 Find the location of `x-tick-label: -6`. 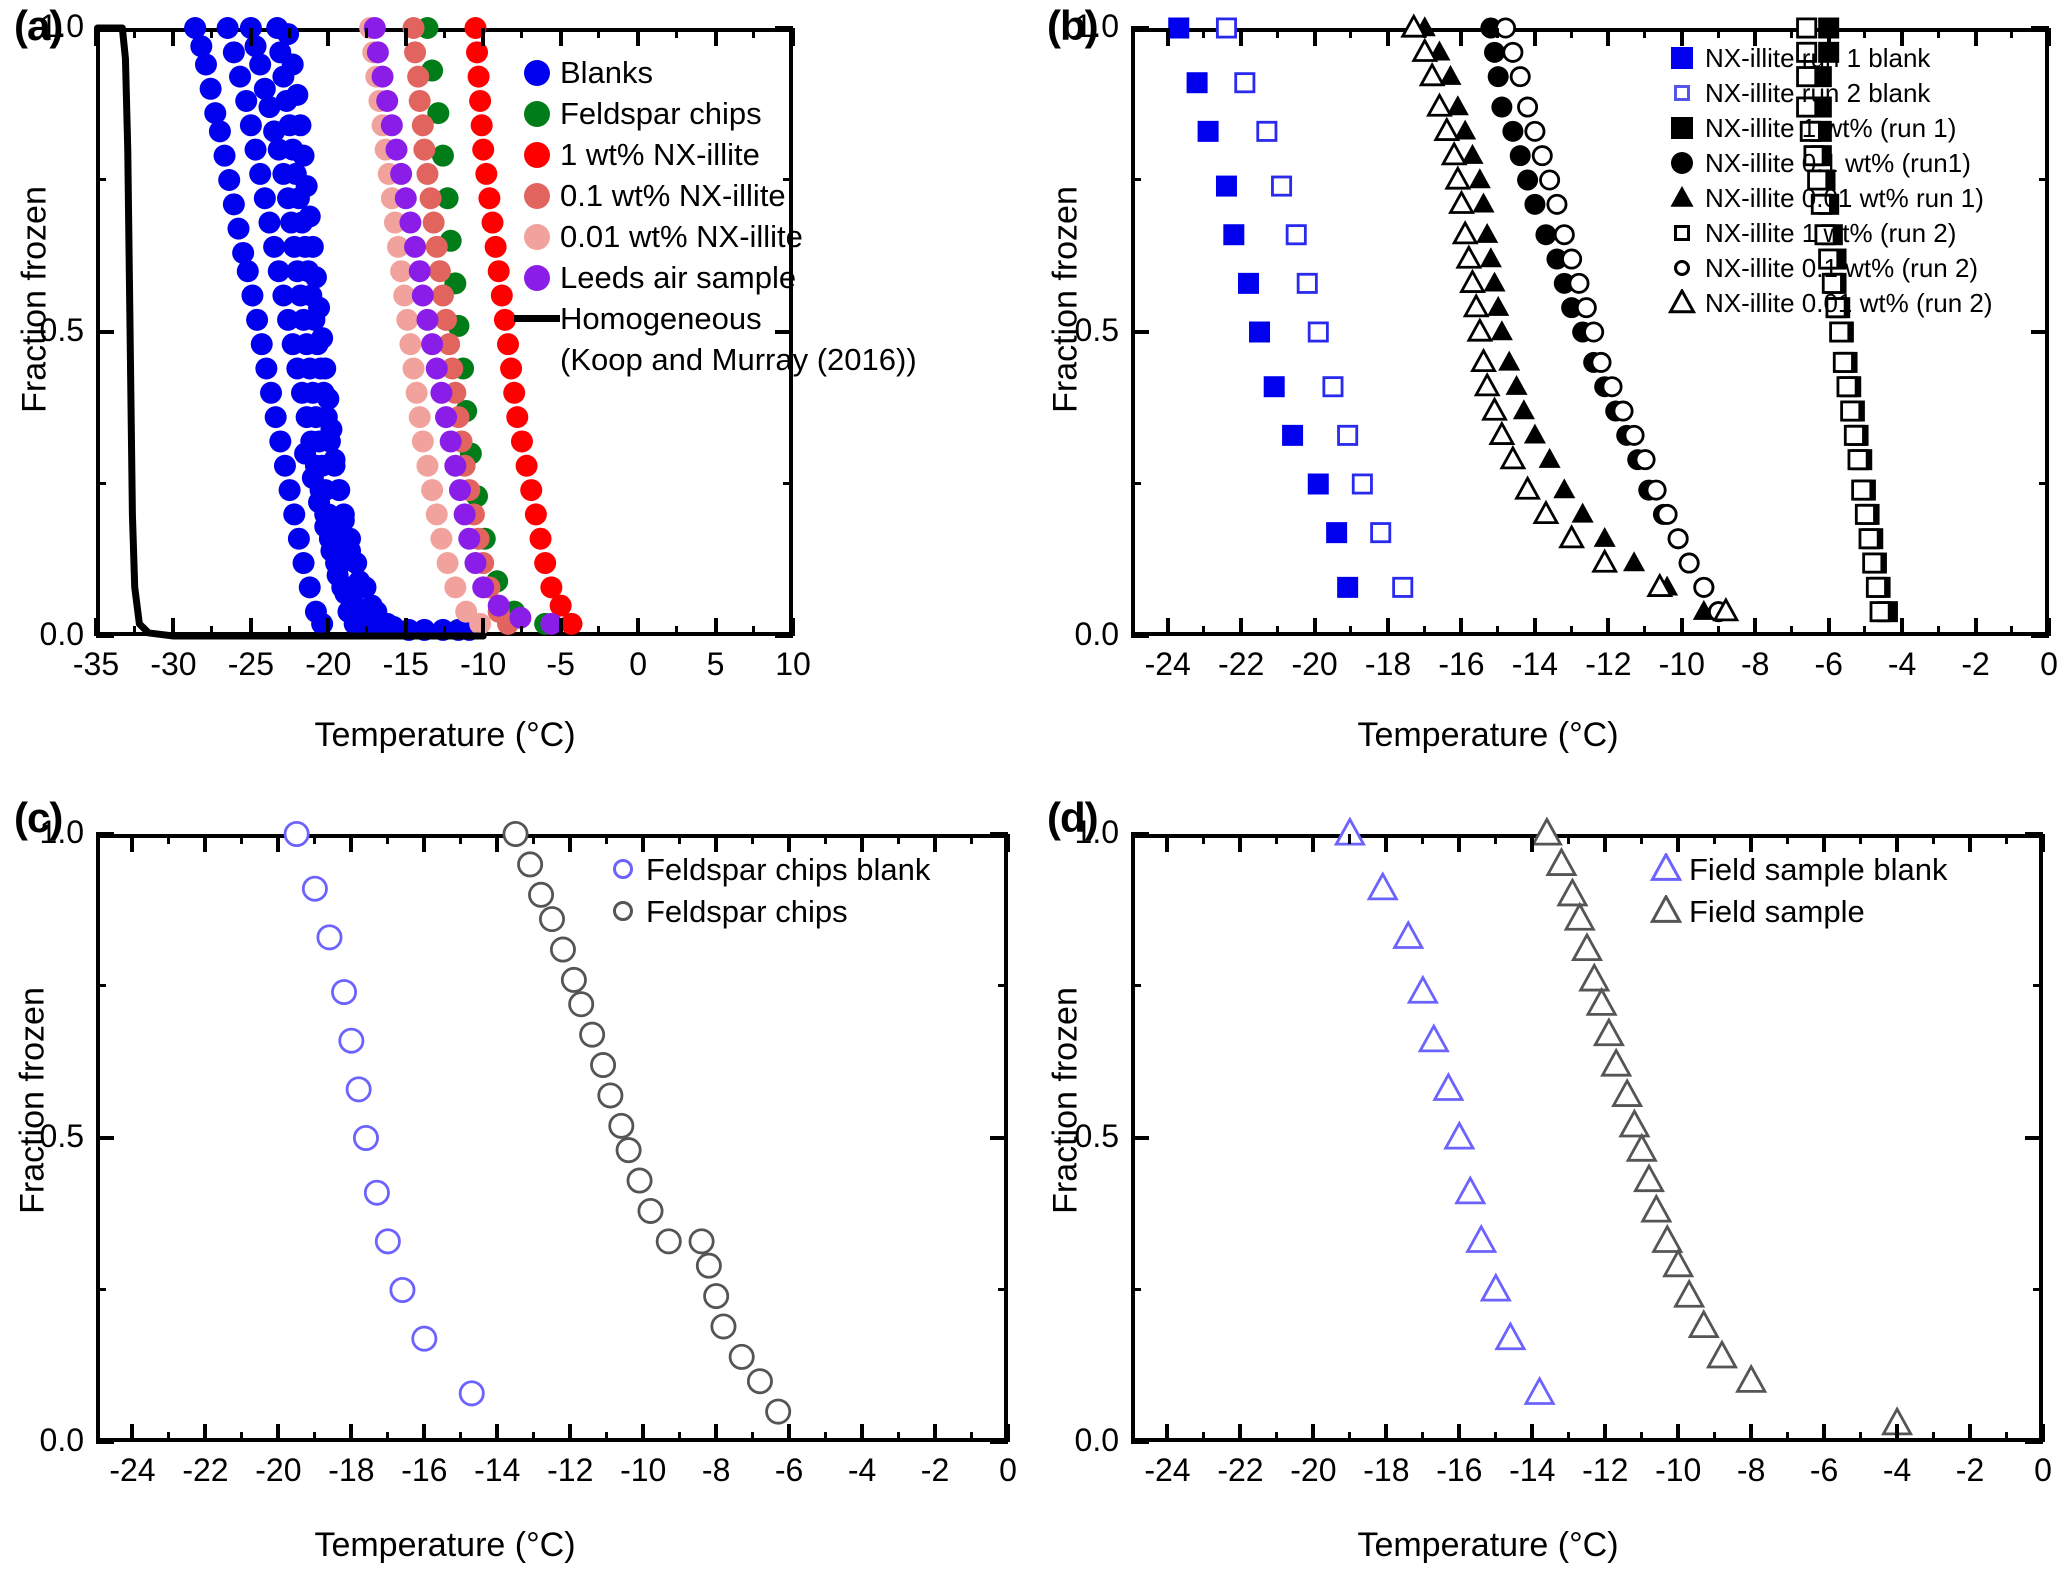

x-tick-label: -6 is located at coordinates (1824, 1470).